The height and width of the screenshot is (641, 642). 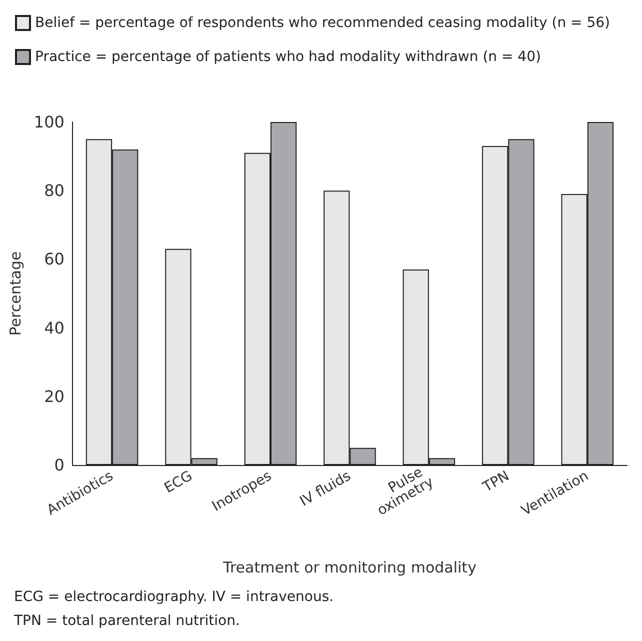 What do you see at coordinates (322, 23) in the screenshot?
I see `legend-label: Belief = percentage of respondents who recommended ceasing modality (n = 56)` at bounding box center [322, 23].